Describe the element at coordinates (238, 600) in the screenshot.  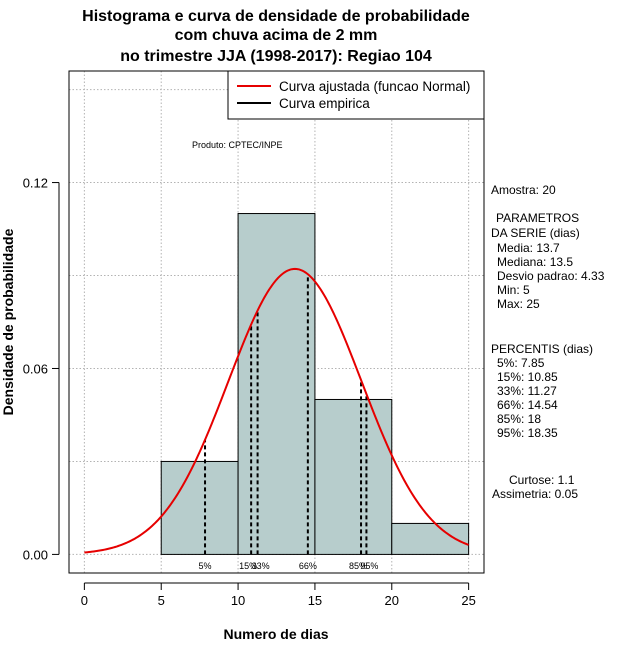
I see `x-tick-label: 10` at that location.